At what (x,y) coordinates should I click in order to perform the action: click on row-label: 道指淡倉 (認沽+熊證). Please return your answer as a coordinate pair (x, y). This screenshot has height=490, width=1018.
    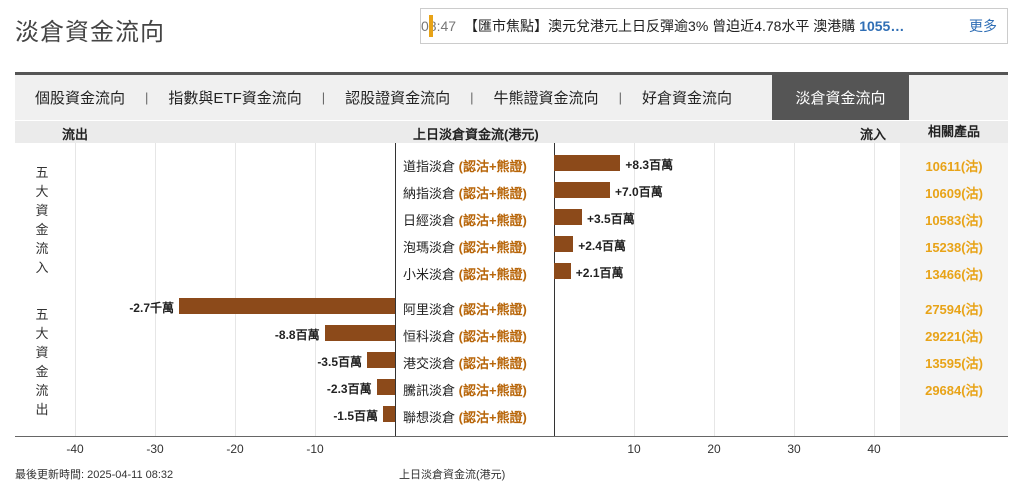
    Looking at the image, I should click on (465, 165).